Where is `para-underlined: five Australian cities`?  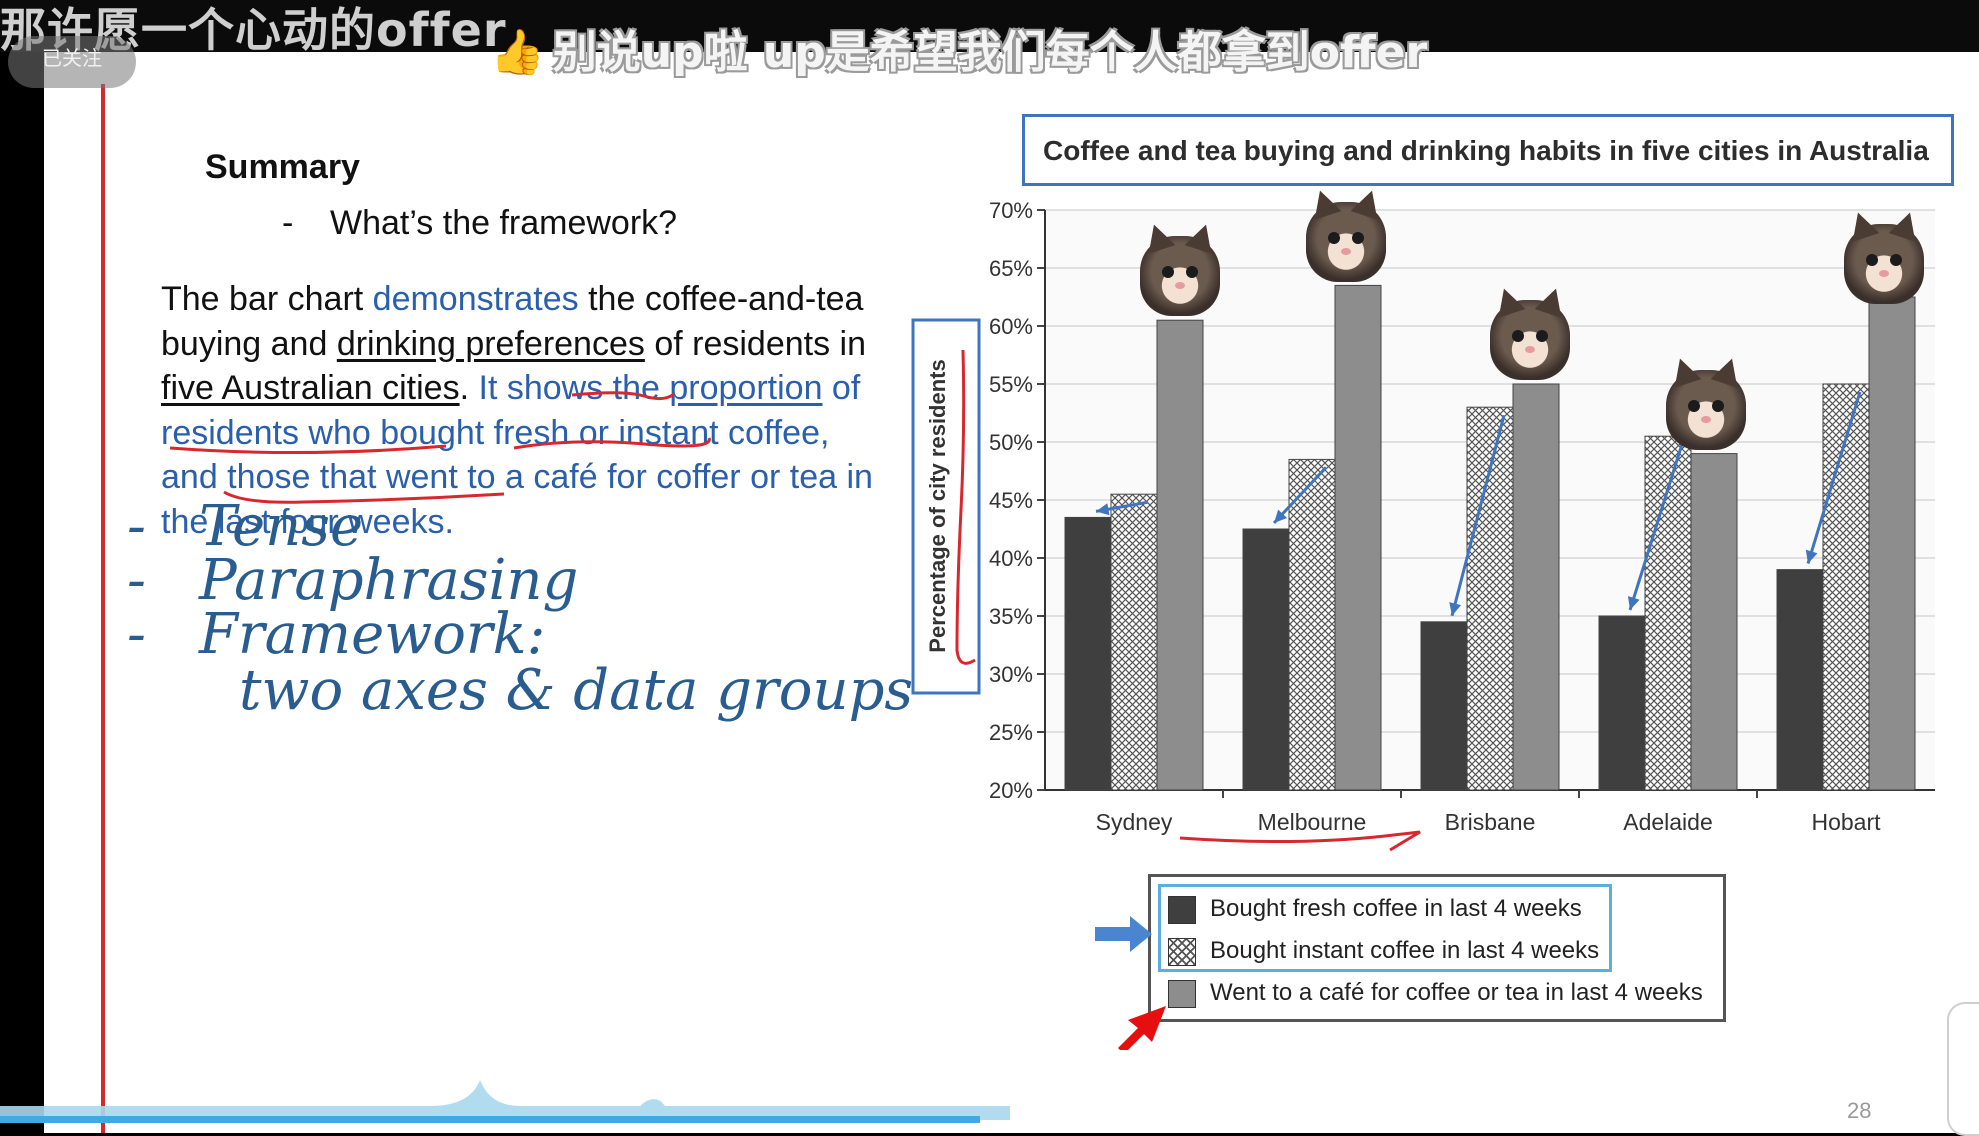
para-underlined: five Australian cities is located at coordinates (310, 388).